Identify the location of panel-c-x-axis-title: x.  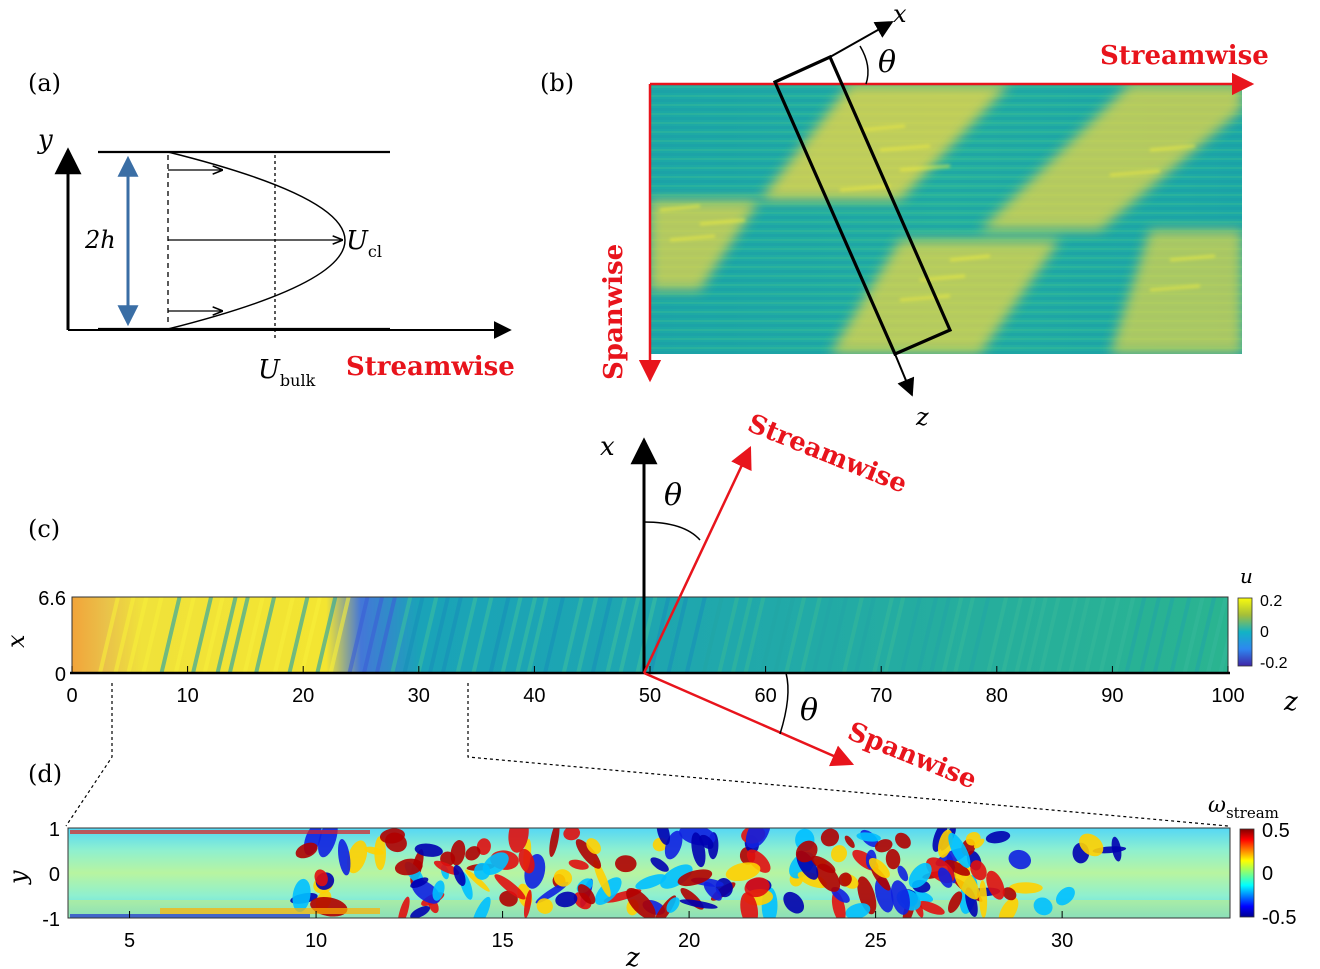
(607, 447).